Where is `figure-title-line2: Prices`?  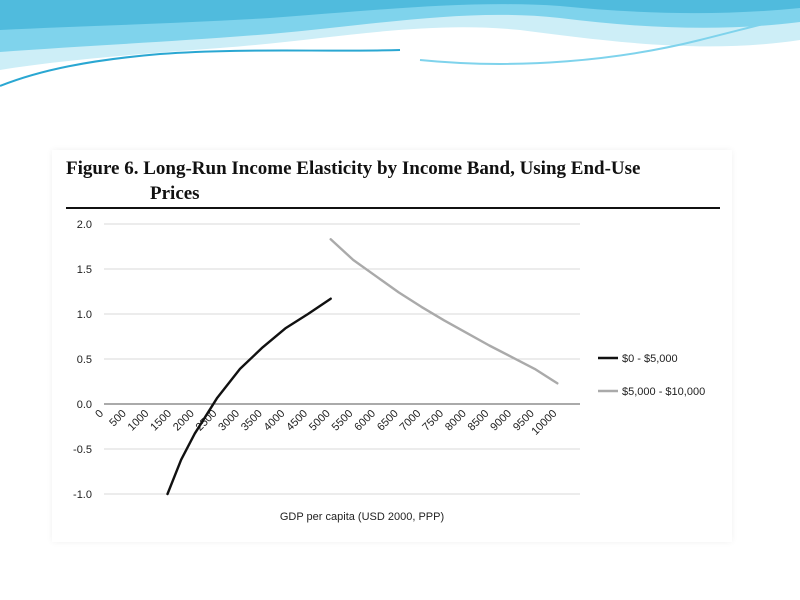
figure-title-line2: Prices is located at coordinates (175, 193).